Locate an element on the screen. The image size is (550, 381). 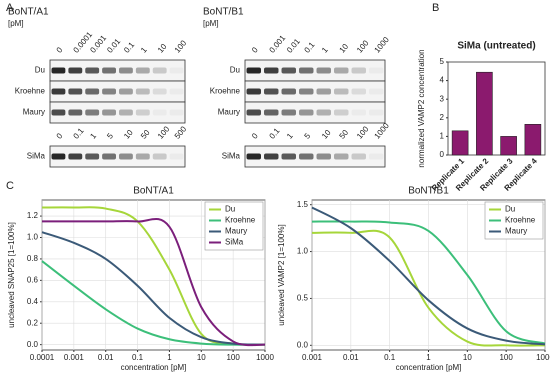
y-tick-label: 0 is located at coordinates (442, 154).